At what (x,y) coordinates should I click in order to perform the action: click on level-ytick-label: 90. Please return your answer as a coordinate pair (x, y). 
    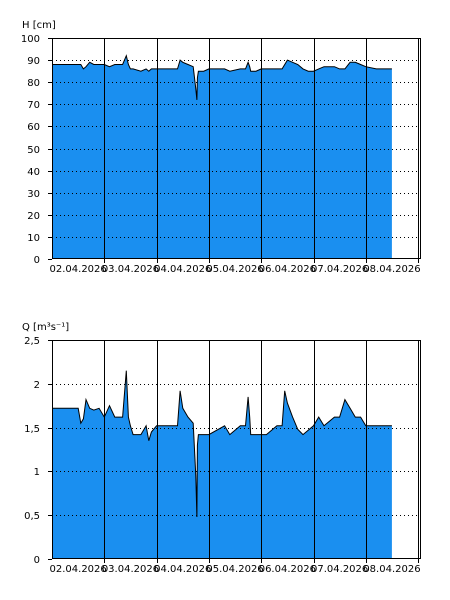
    Looking at the image, I should click on (33, 61).